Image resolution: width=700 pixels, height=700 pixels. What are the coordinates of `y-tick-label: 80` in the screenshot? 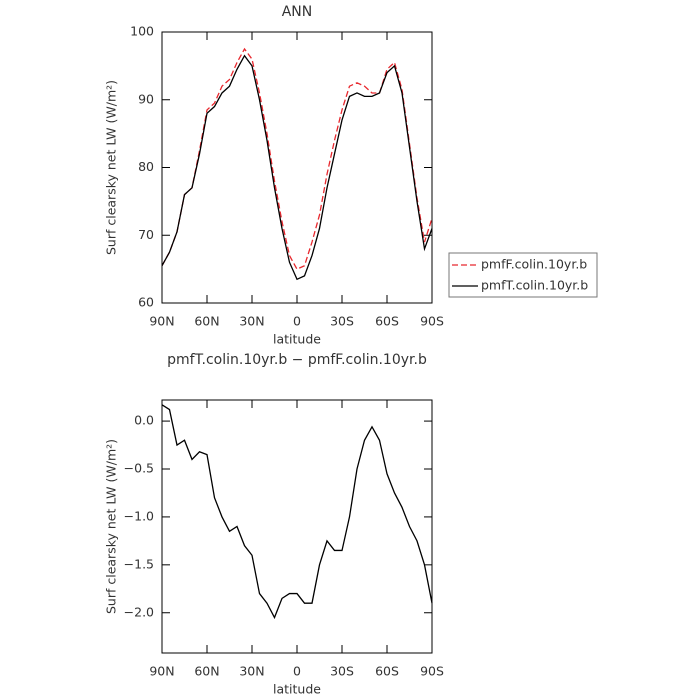 It's located at (146, 166).